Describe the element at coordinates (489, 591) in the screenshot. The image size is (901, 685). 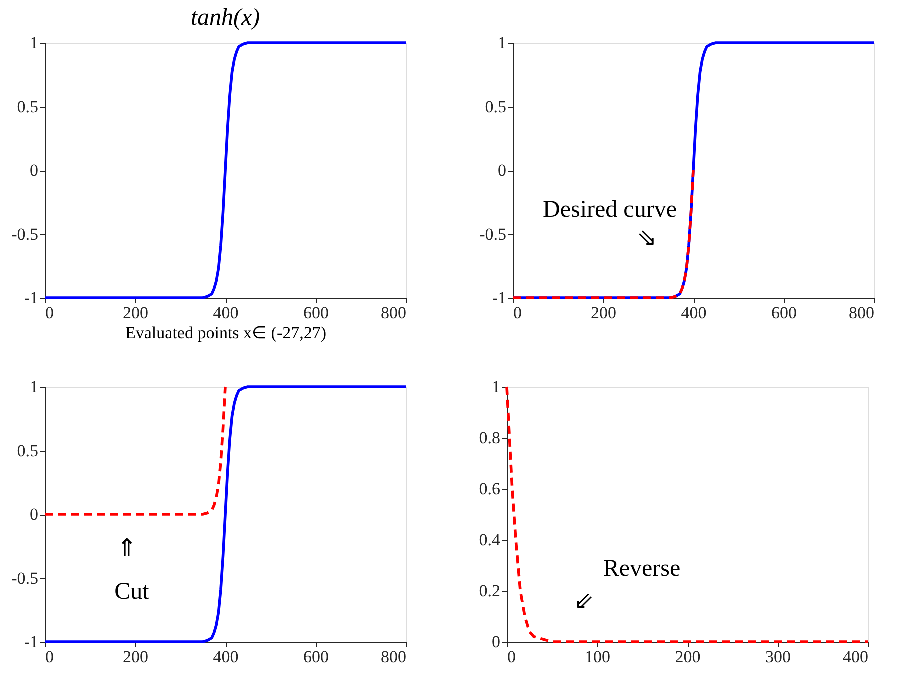
I see `y-tick-label: 0.2` at that location.